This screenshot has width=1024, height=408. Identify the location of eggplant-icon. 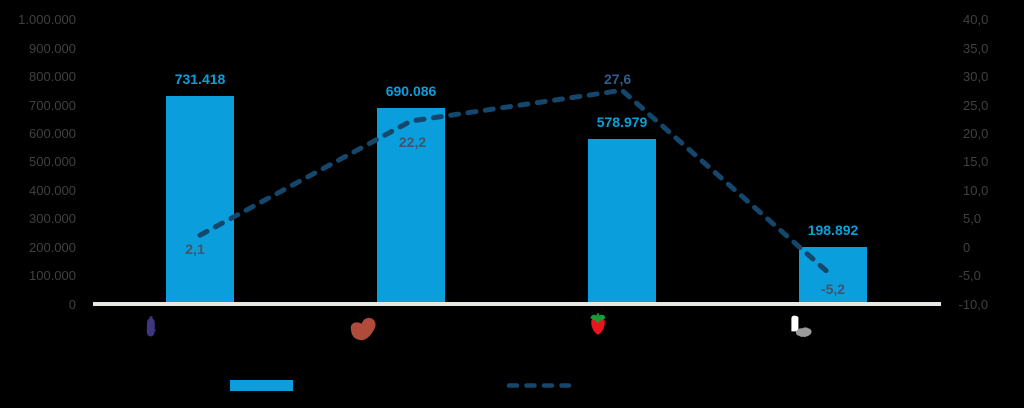
(151, 326).